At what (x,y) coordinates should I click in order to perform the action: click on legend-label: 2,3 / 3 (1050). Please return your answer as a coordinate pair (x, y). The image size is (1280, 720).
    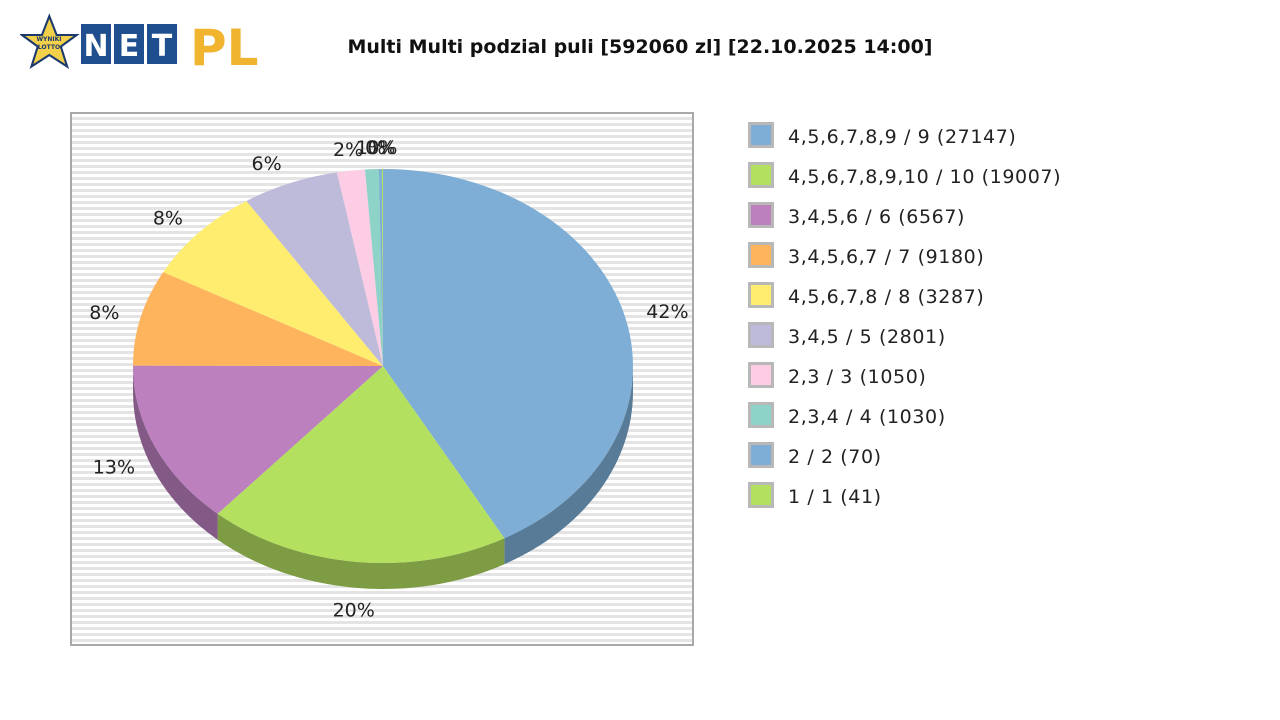
    Looking at the image, I should click on (857, 377).